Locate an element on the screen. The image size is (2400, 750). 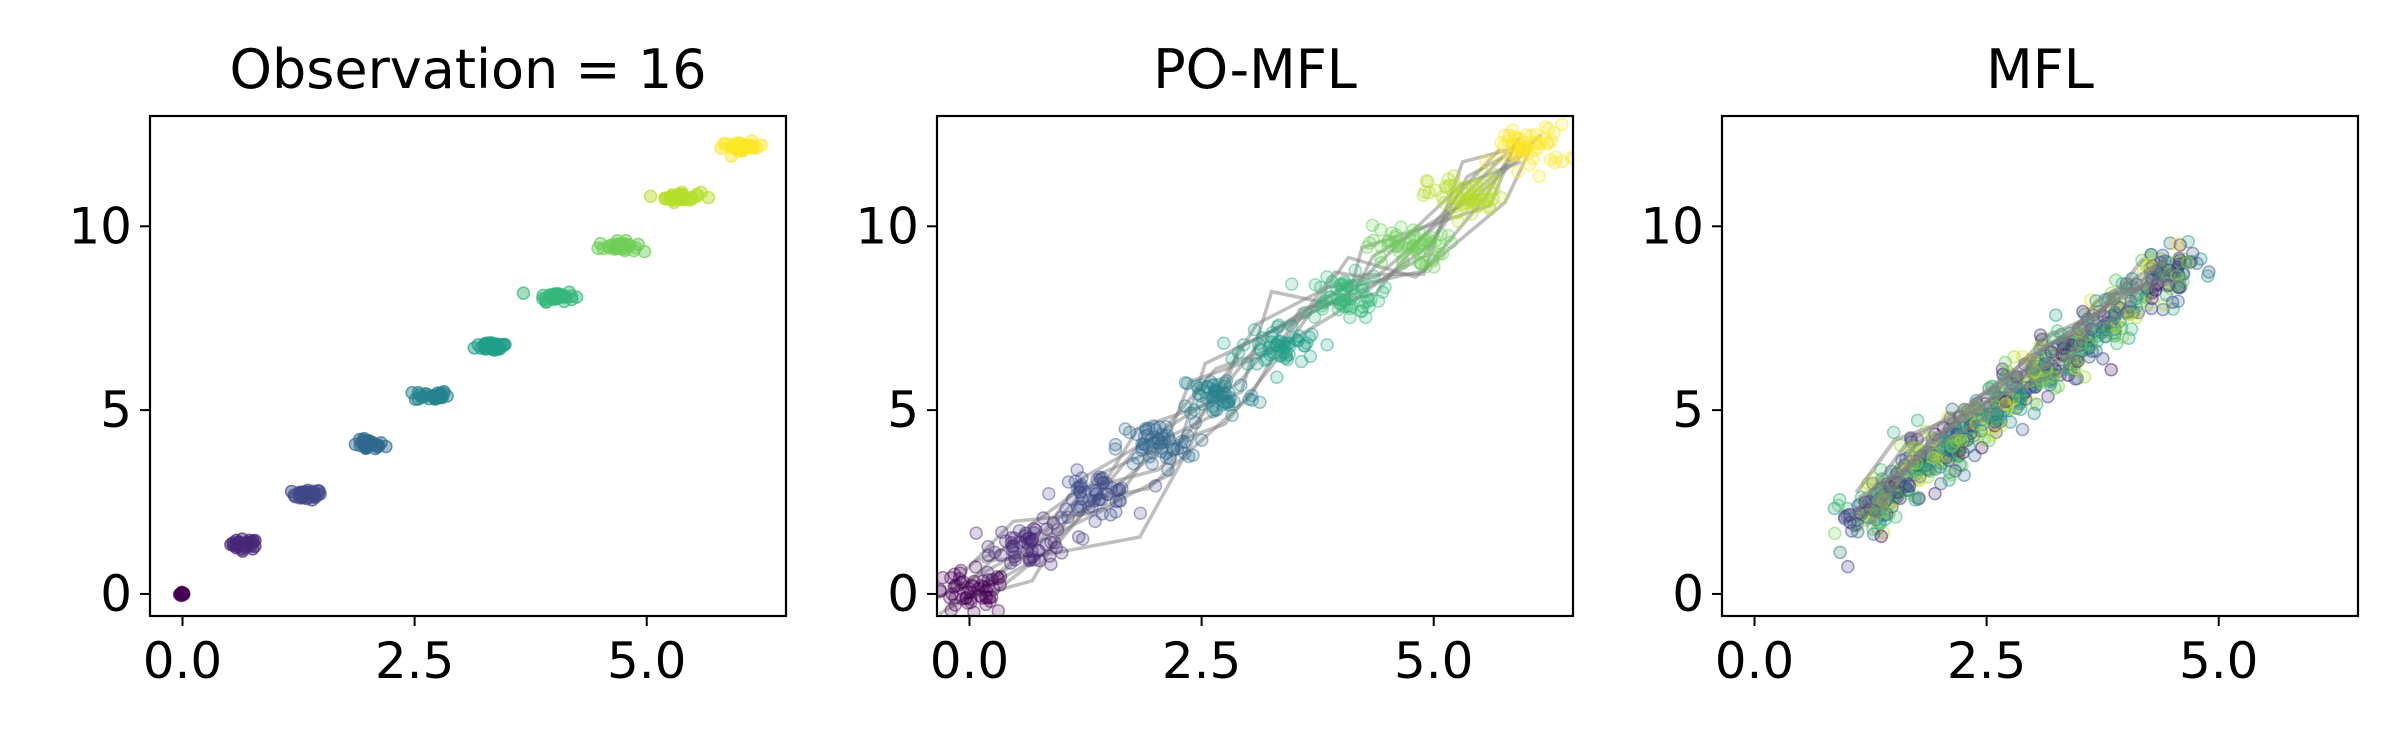
subplot-title: PO-MFL is located at coordinates (1255, 69).